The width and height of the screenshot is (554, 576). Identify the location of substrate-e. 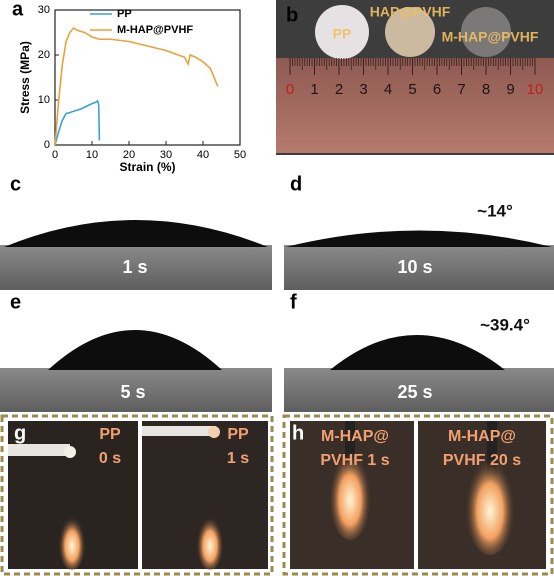
(136, 390).